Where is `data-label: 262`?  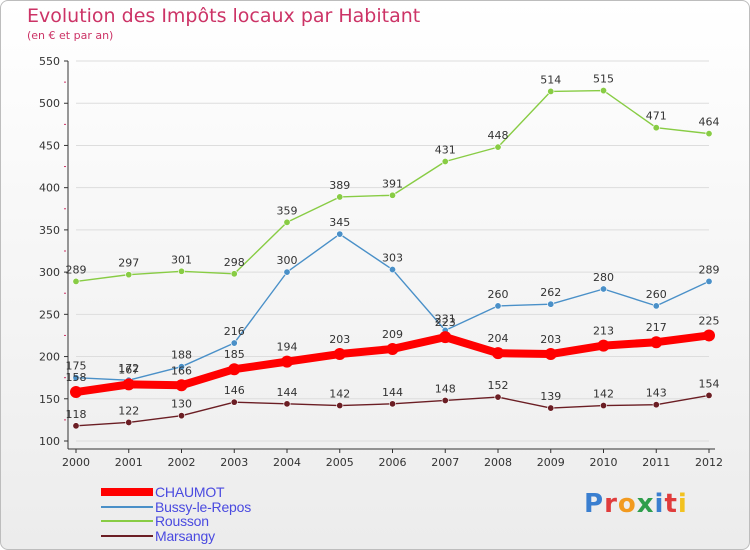 data-label: 262 is located at coordinates (550, 292).